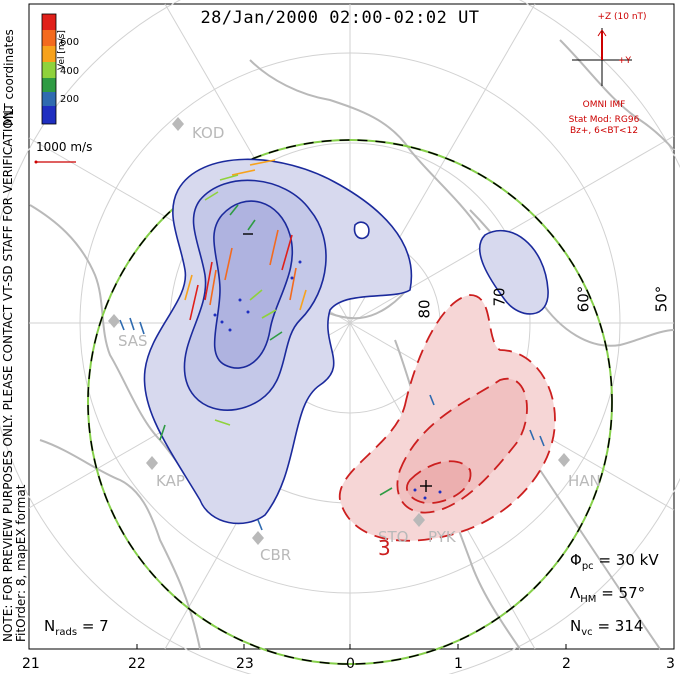 The image size is (680, 674). I want to click on stat-n-vc: Nvc = 314, so click(607, 627).